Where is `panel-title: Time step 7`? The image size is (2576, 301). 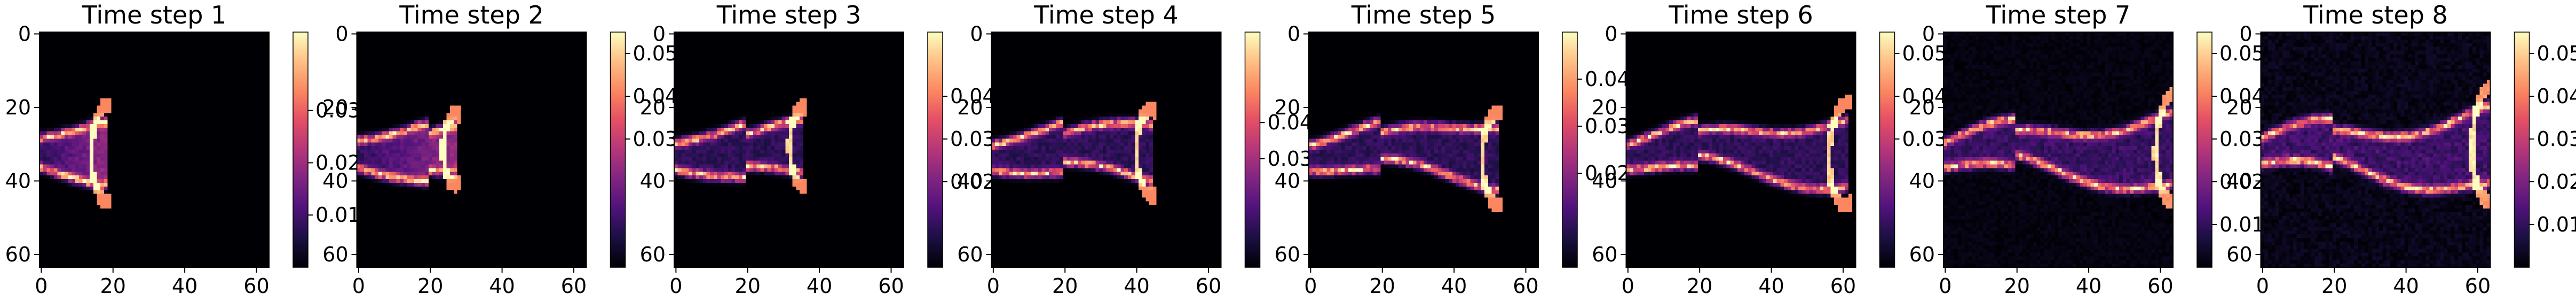
panel-title: Time step 7 is located at coordinates (2058, 15).